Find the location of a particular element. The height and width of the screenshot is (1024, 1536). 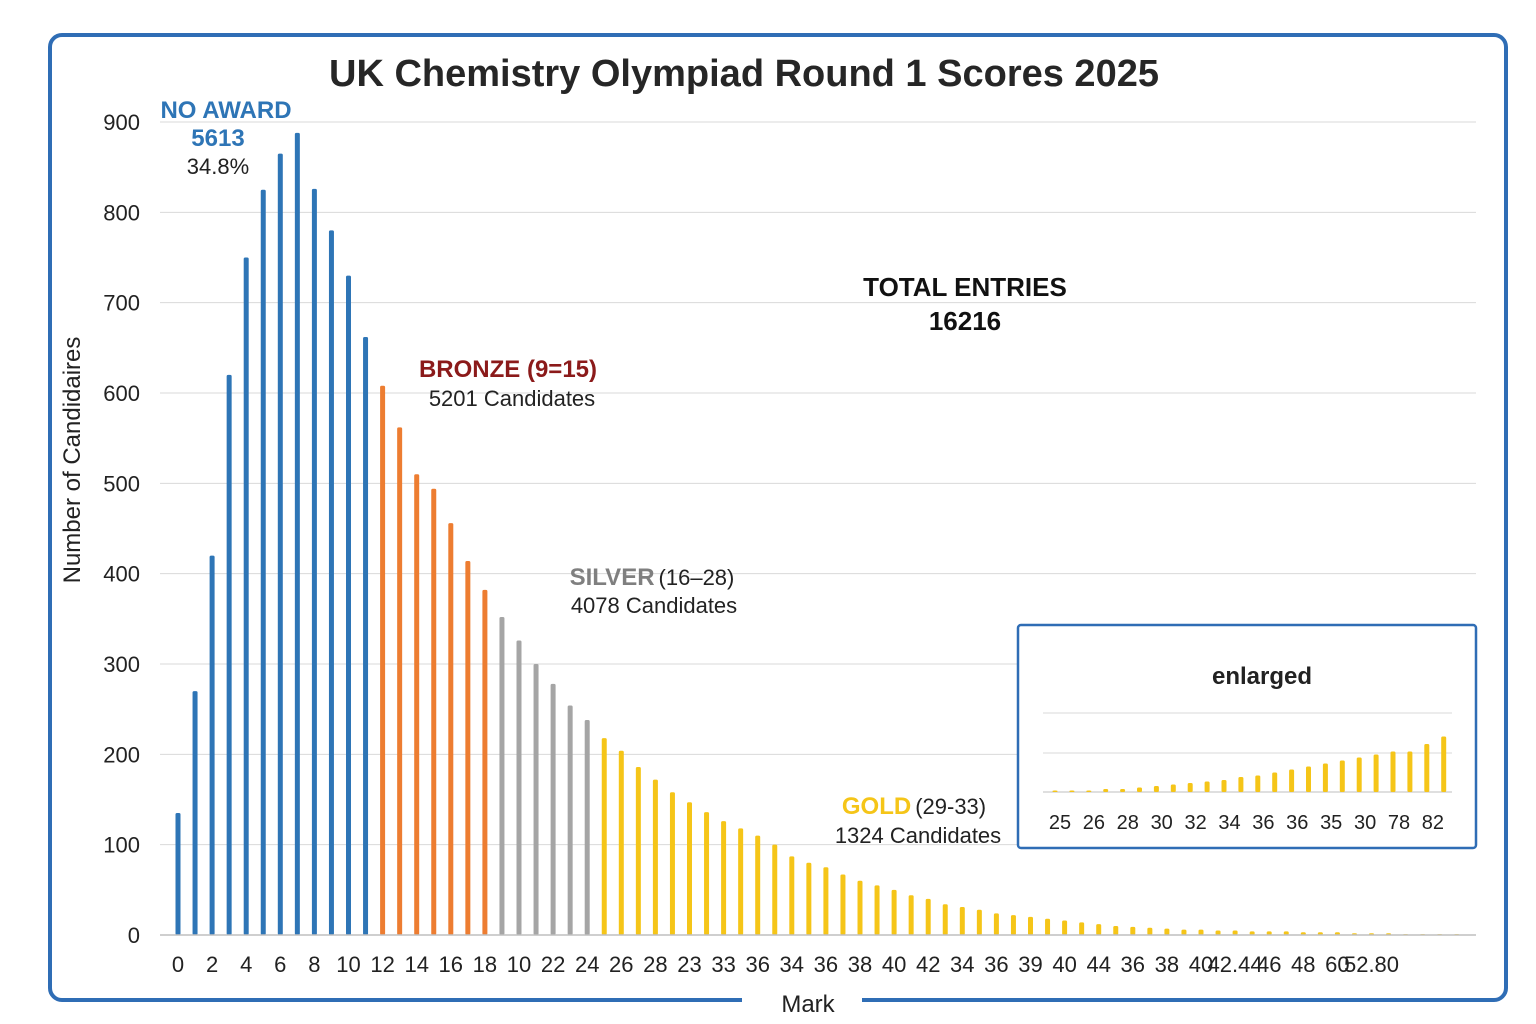

x-axis-title: Mark is located at coordinates (808, 1004).